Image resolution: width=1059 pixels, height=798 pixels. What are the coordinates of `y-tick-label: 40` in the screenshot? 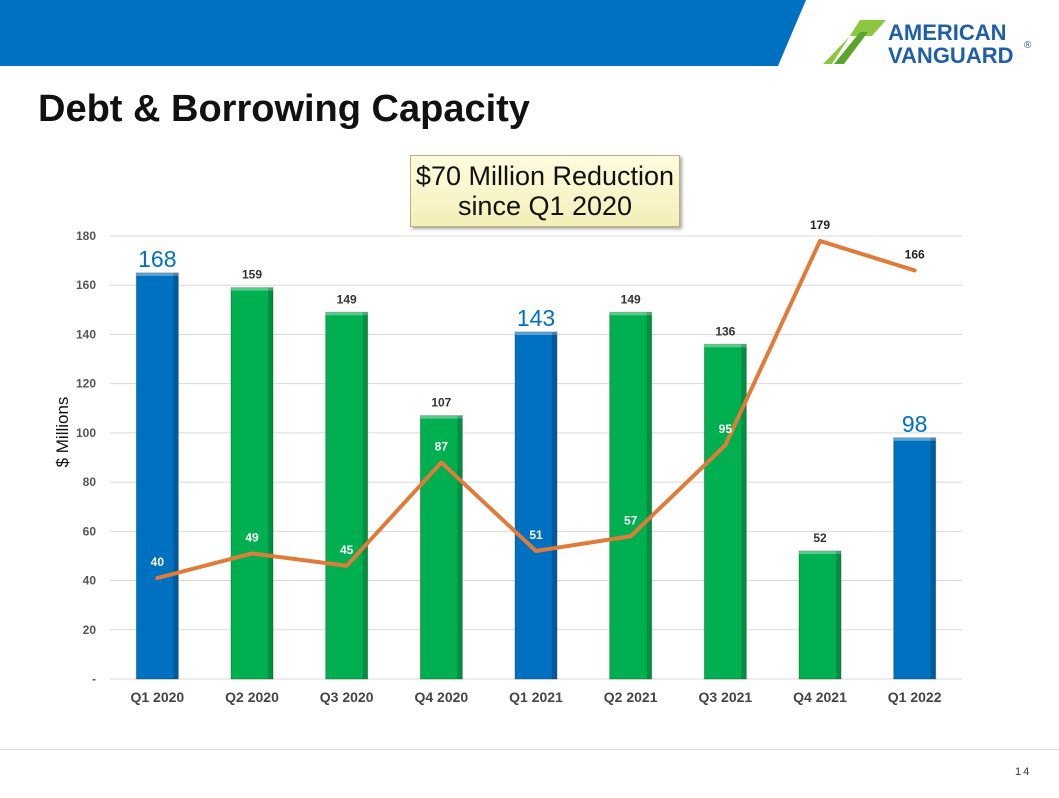 It's located at (90, 581).